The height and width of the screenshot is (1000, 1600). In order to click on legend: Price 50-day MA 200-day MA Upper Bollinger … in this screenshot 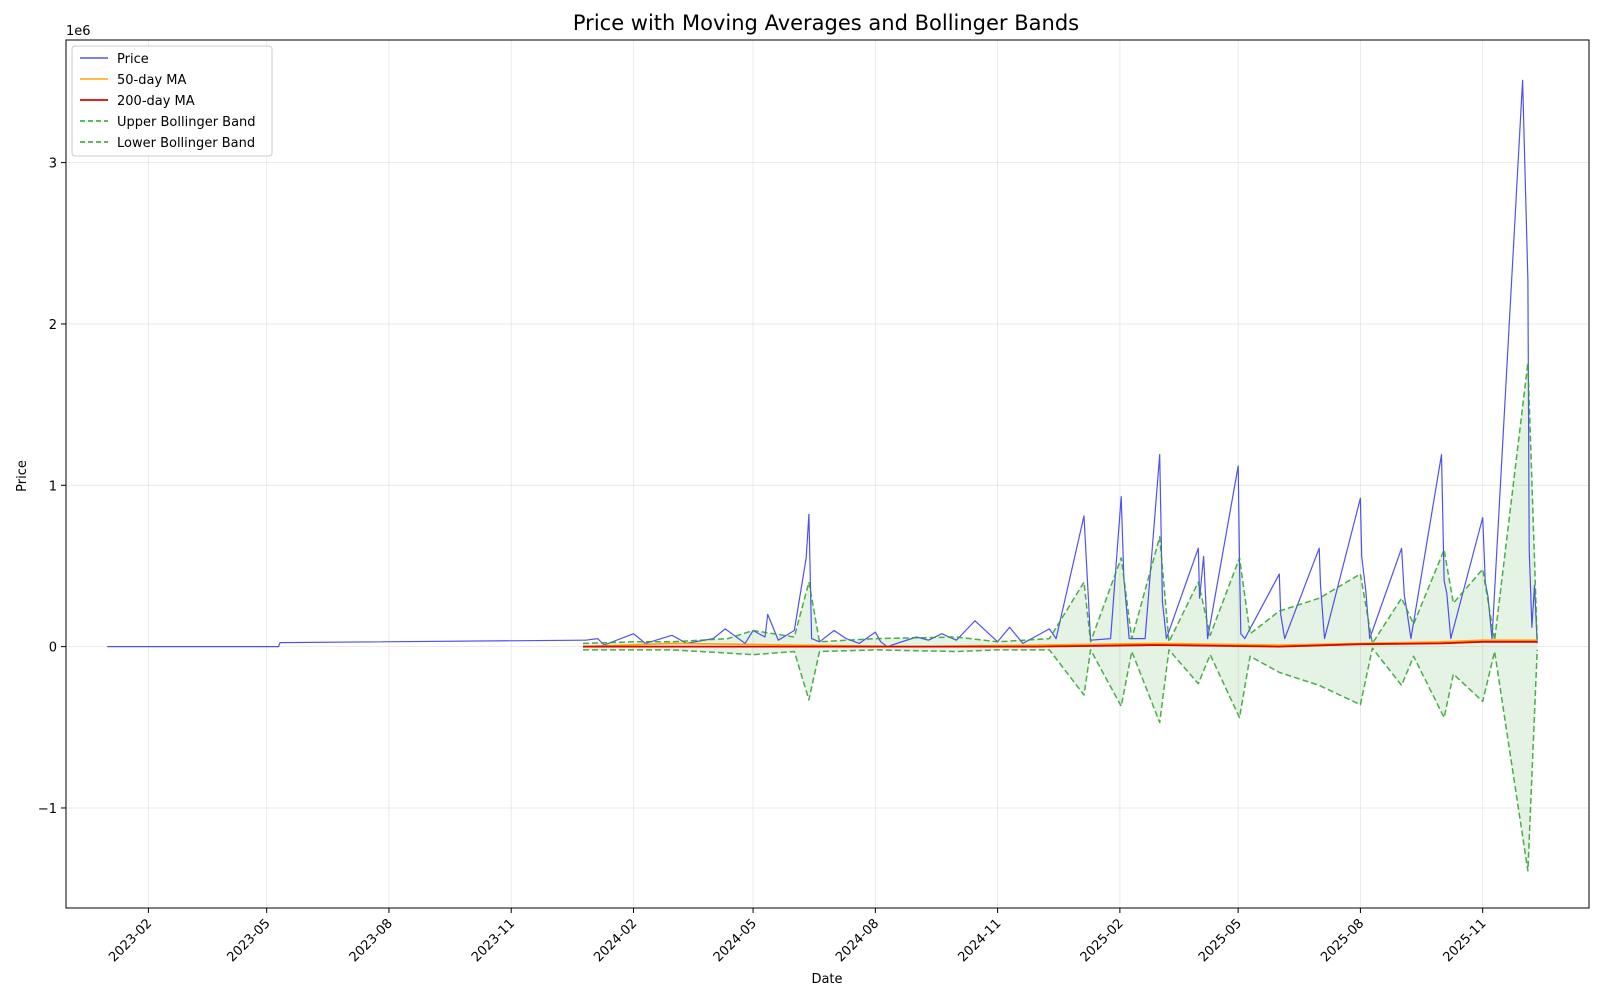, I will do `click(172, 101)`.